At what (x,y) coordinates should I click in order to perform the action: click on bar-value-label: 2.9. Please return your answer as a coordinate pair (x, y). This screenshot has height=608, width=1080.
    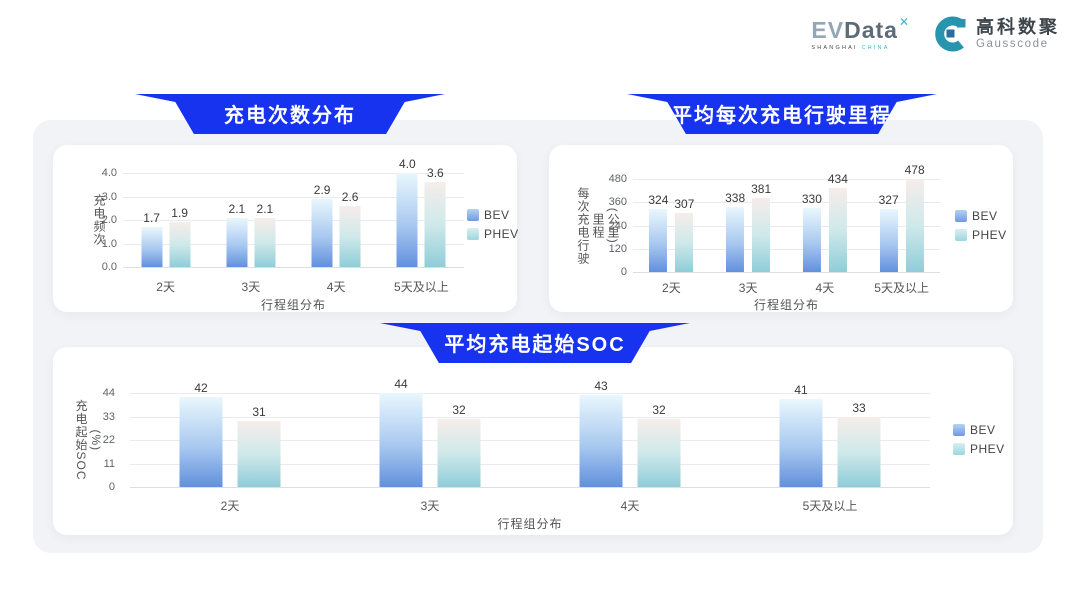
    Looking at the image, I should click on (322, 189).